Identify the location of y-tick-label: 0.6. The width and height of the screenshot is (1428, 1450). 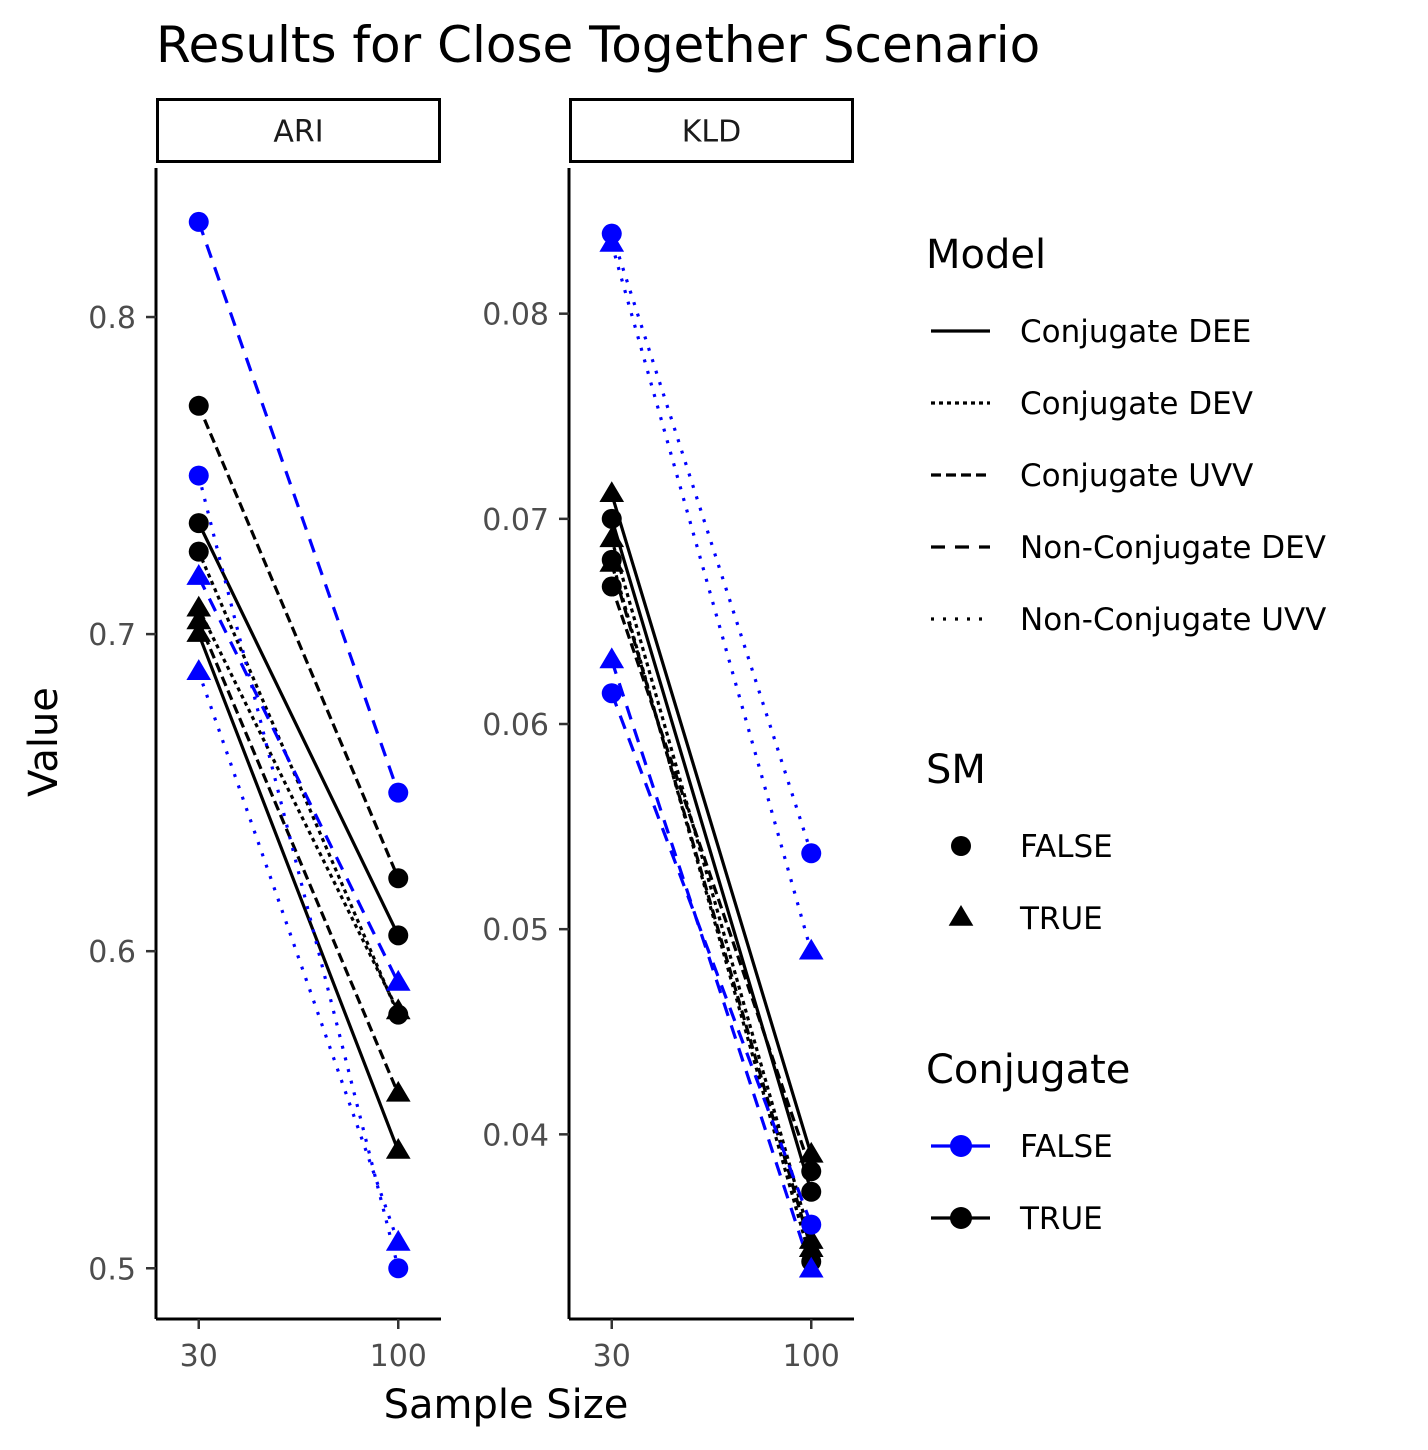
(112, 952).